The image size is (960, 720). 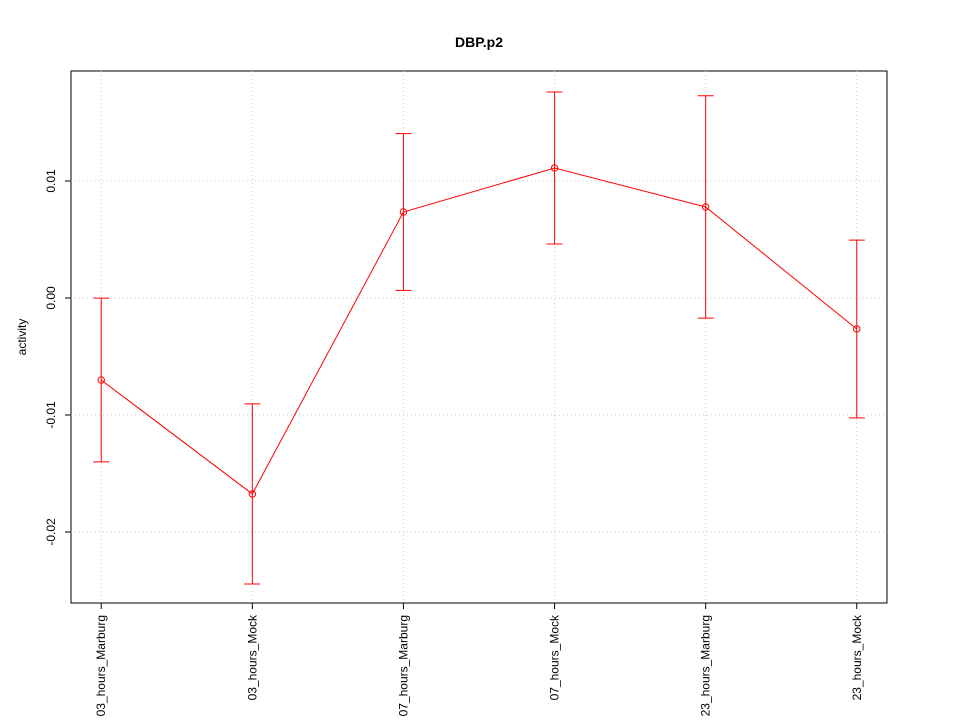 What do you see at coordinates (252, 657) in the screenshot?
I see `x-tick-label: 03_hours_Mock` at bounding box center [252, 657].